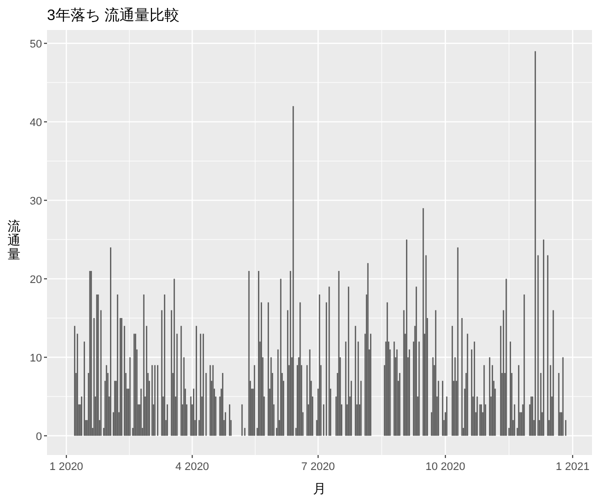 This screenshot has height=500, width=600. Describe the element at coordinates (445, 467) in the screenshot. I see `x-tick-label: 10 2020` at that location.